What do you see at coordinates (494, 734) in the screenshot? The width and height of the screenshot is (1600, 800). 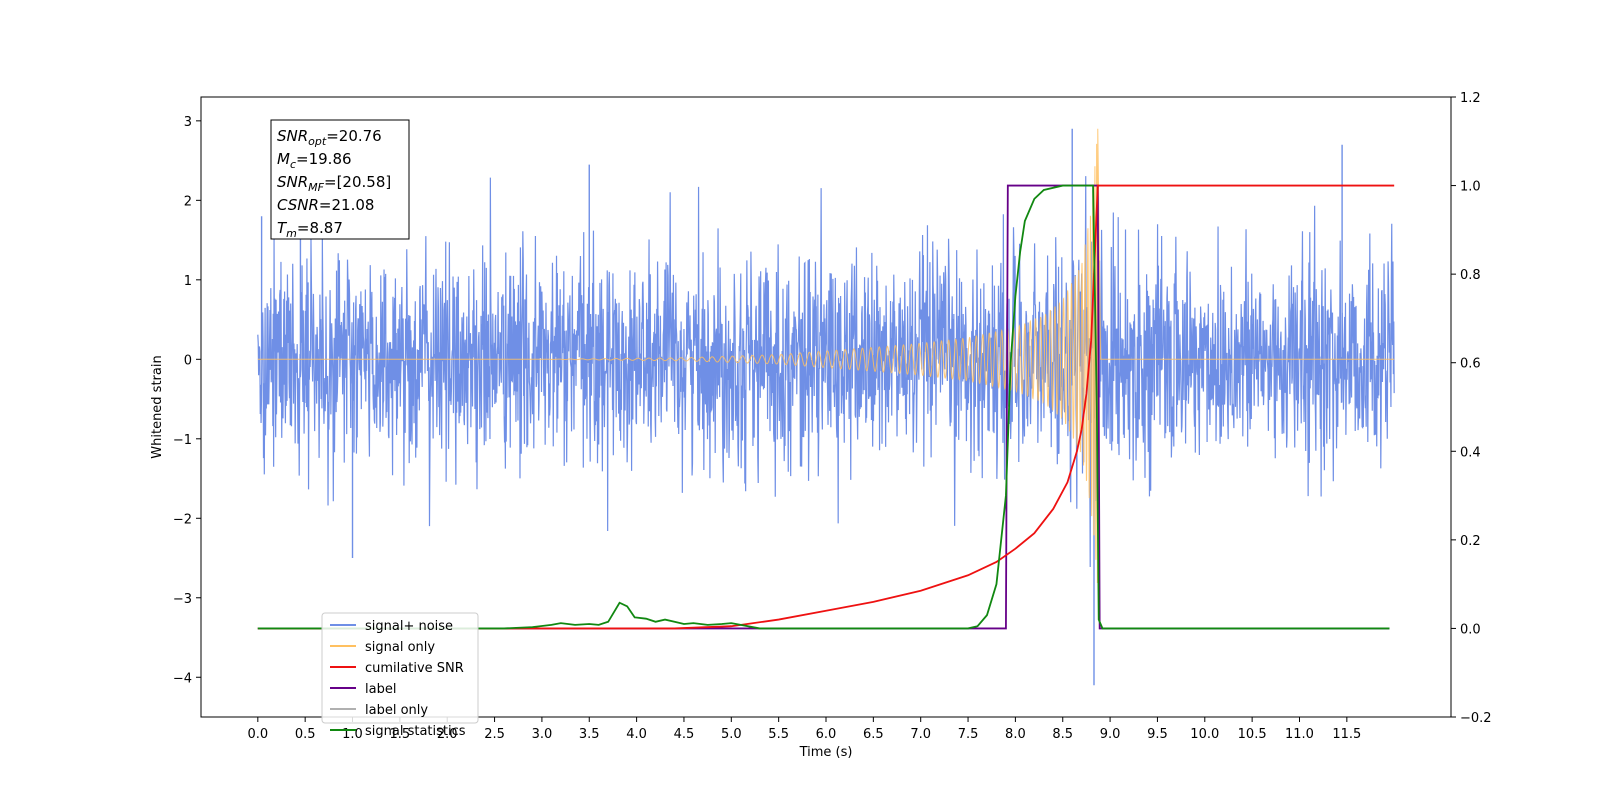 I see `x-tick-label: 2.5` at bounding box center [494, 734].